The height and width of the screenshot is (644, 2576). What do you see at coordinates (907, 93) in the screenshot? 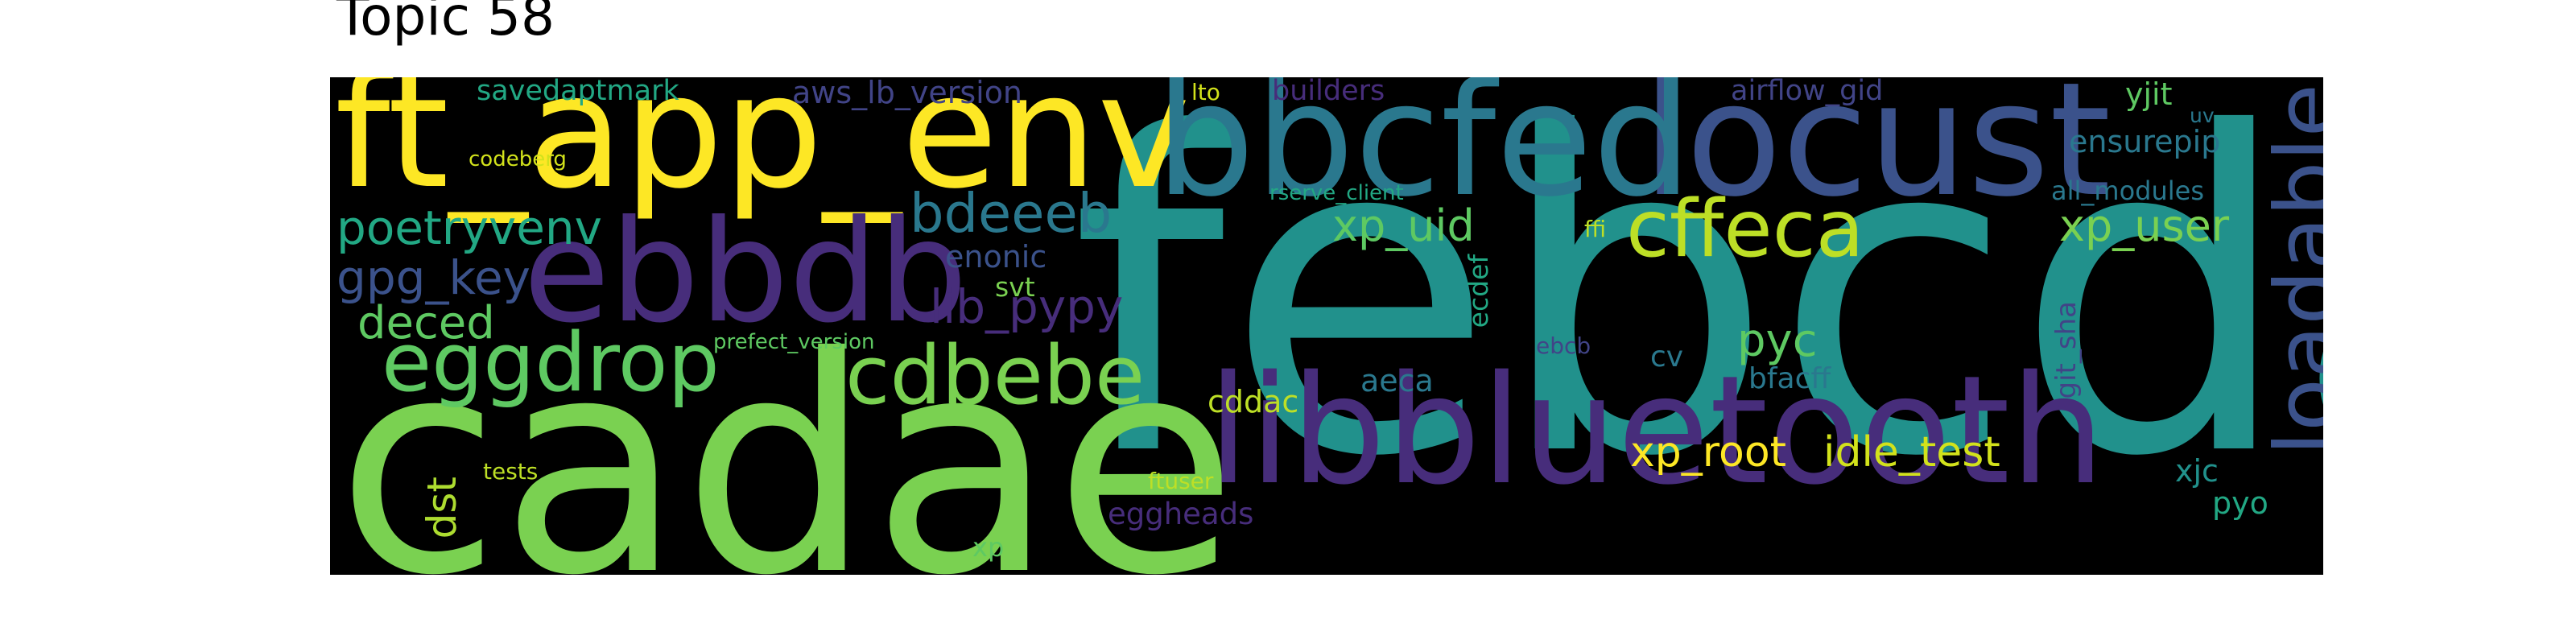
I see `word-aws-lb-version: aws_lb_version` at bounding box center [907, 93].